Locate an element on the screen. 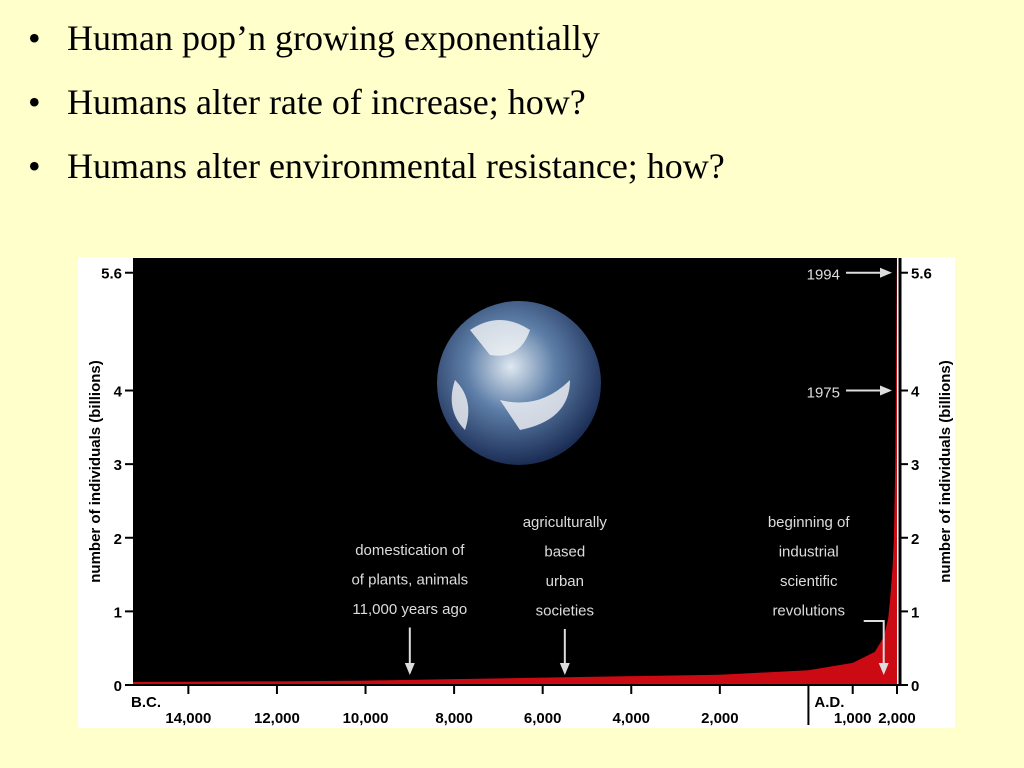  annotation-text: revolutions is located at coordinates (808, 611).